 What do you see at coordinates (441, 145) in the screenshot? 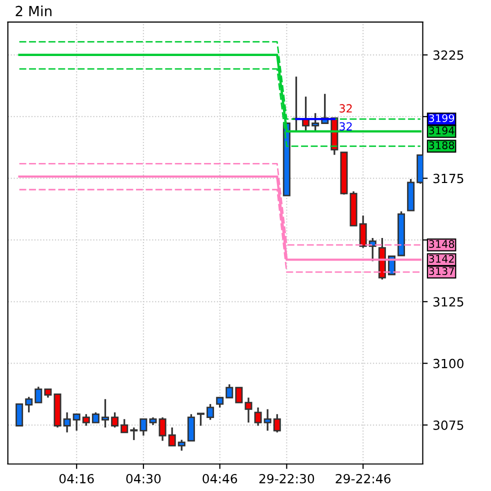
I see `data-label: 3188` at bounding box center [441, 145].